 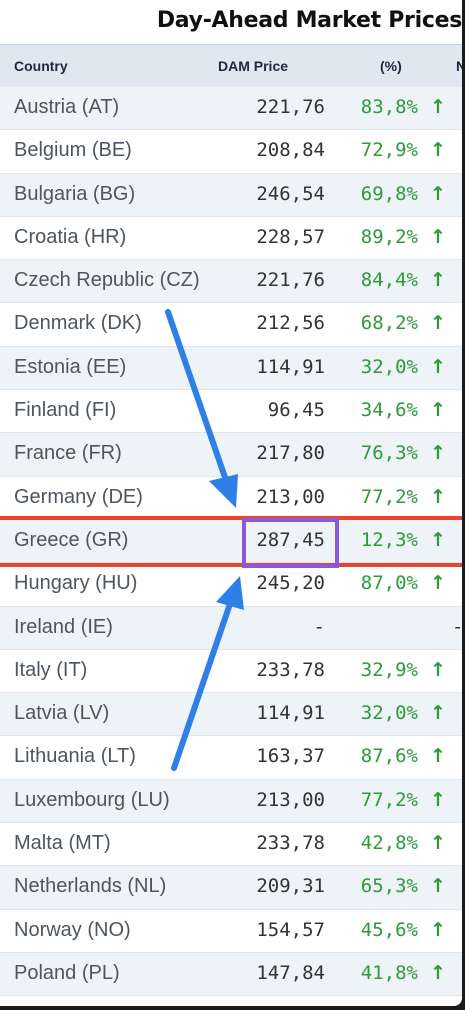 What do you see at coordinates (207, 673) in the screenshot?
I see `arrow-up-icon` at bounding box center [207, 673].